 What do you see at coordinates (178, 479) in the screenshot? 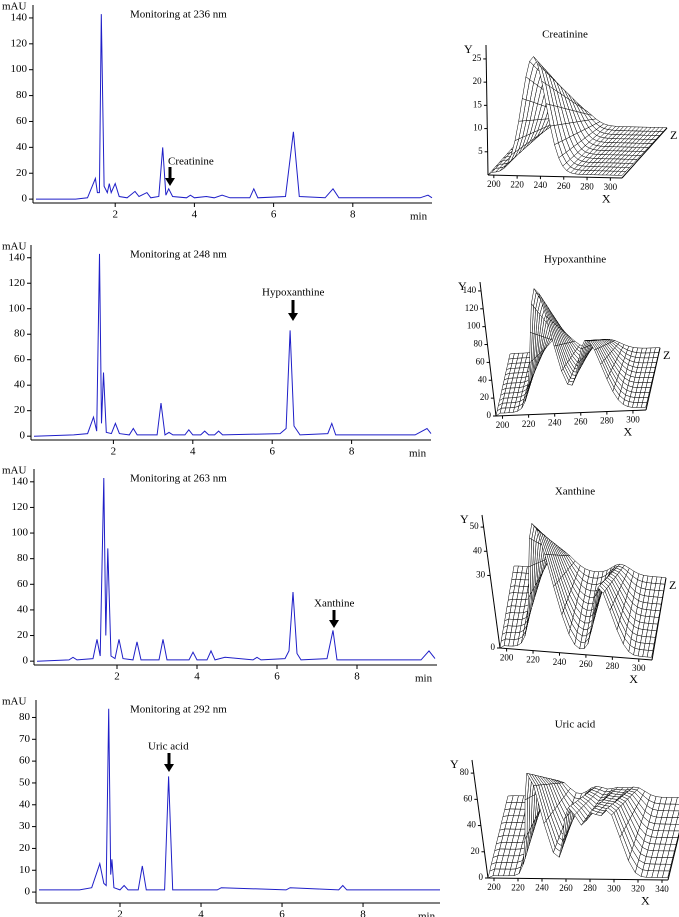
I see `panel-title: Monitoring at 263 nm` at bounding box center [178, 479].